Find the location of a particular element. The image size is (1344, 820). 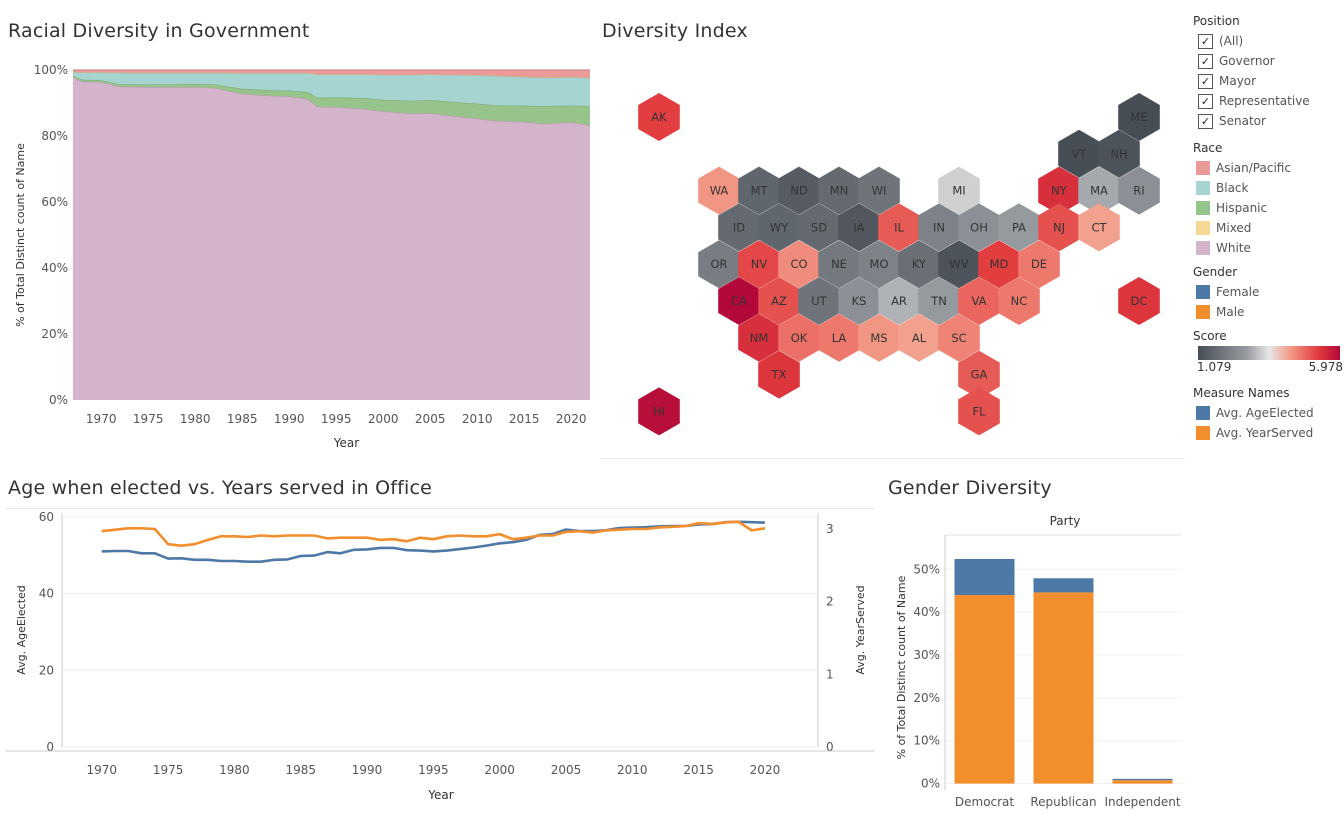

state-hex-la is located at coordinates (839, 337).